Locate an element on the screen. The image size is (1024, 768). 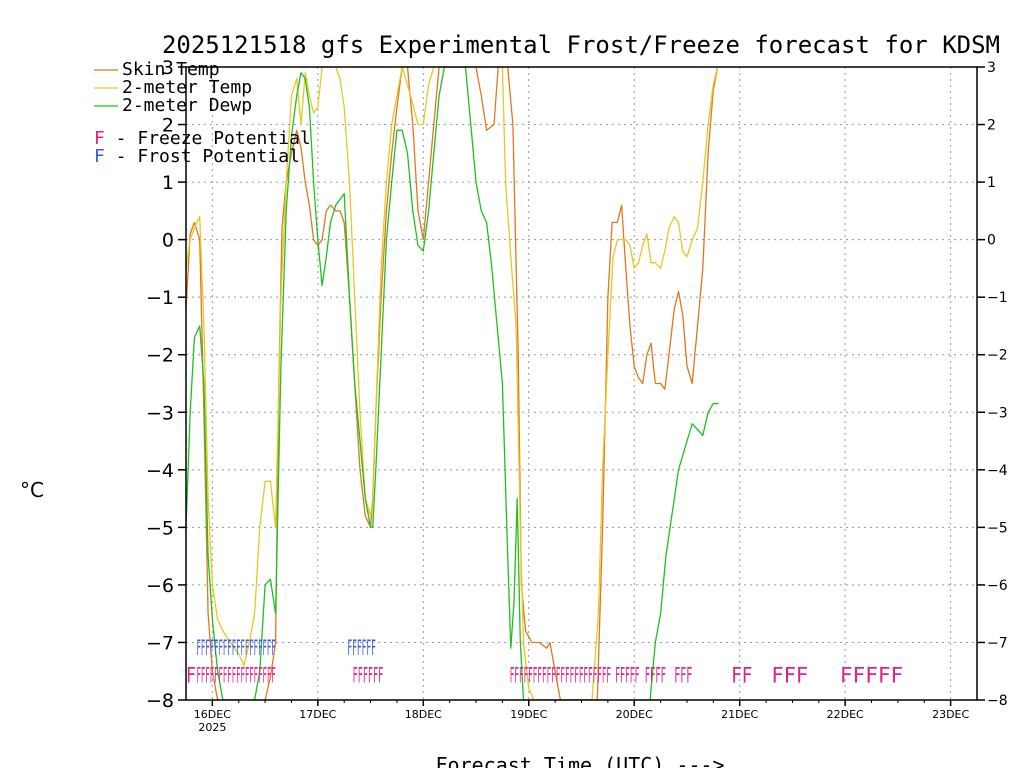
y-tick-label-right: −8 is located at coordinates (997, 701).